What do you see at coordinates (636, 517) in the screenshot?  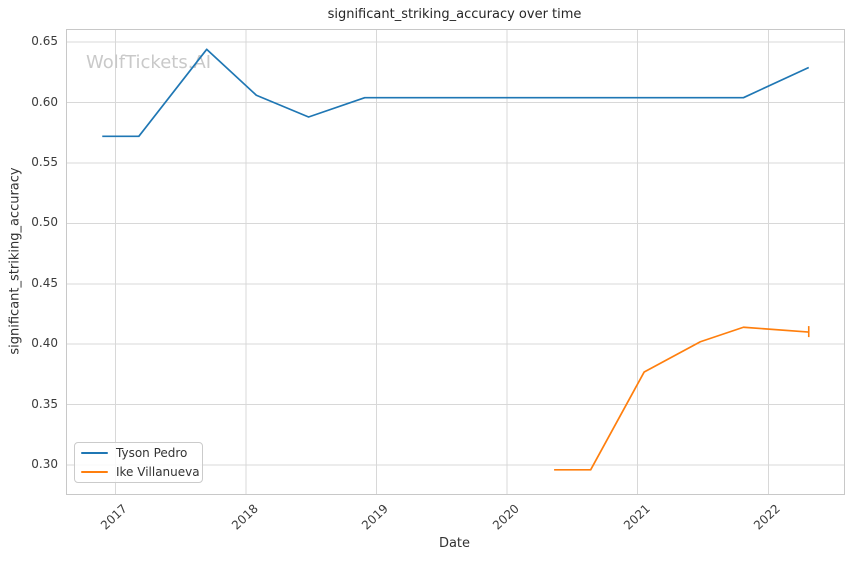 I see `x-tick-label: 2021` at bounding box center [636, 517].